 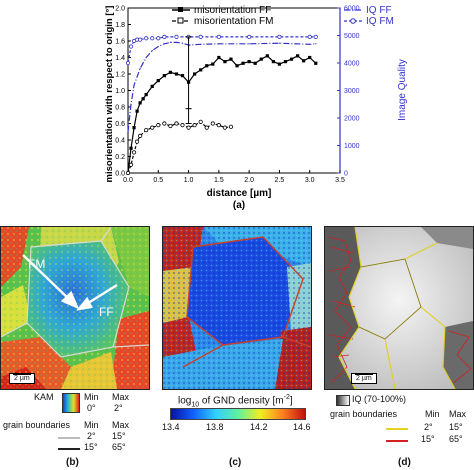 What do you see at coordinates (219, 180) in the screenshot?
I see `x-tick-label: 1.5` at bounding box center [219, 180].